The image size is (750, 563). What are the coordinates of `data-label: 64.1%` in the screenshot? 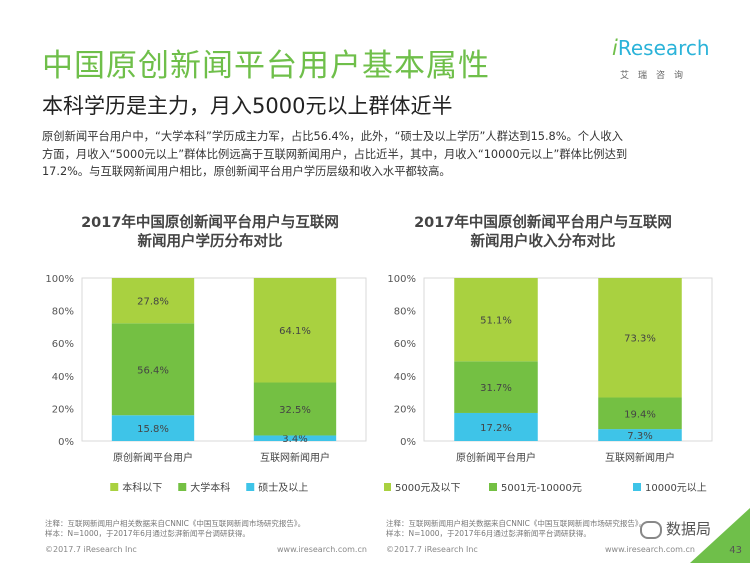 It's located at (295, 331).